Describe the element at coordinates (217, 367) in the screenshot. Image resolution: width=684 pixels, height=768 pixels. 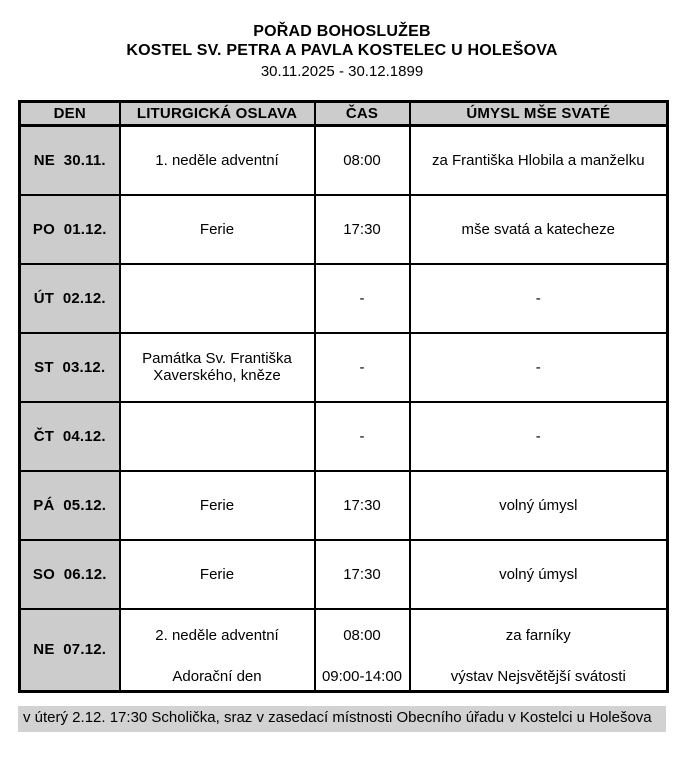
I see `celebration-cell: Památka Sv. Františka Xaverského, kněze` at that location.